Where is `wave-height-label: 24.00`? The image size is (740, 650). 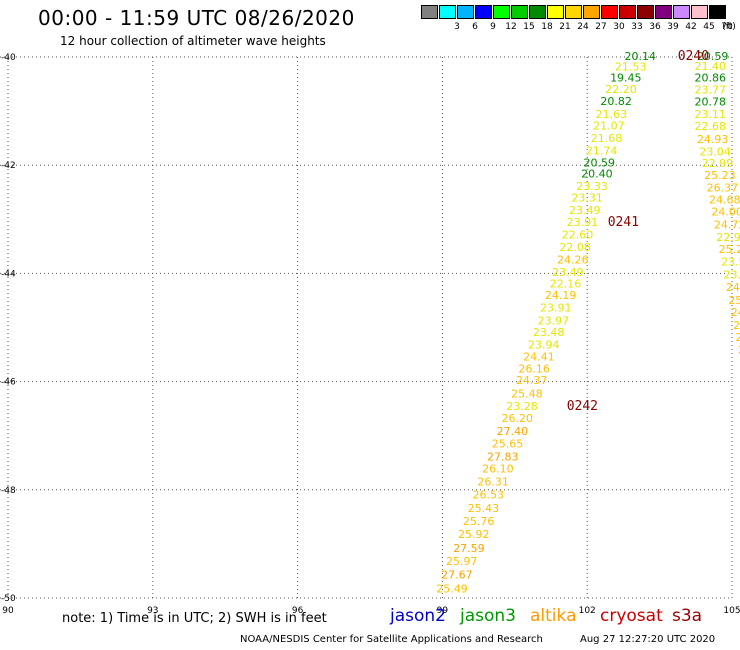
wave-height-label: 24.00 is located at coordinates (725, 212).